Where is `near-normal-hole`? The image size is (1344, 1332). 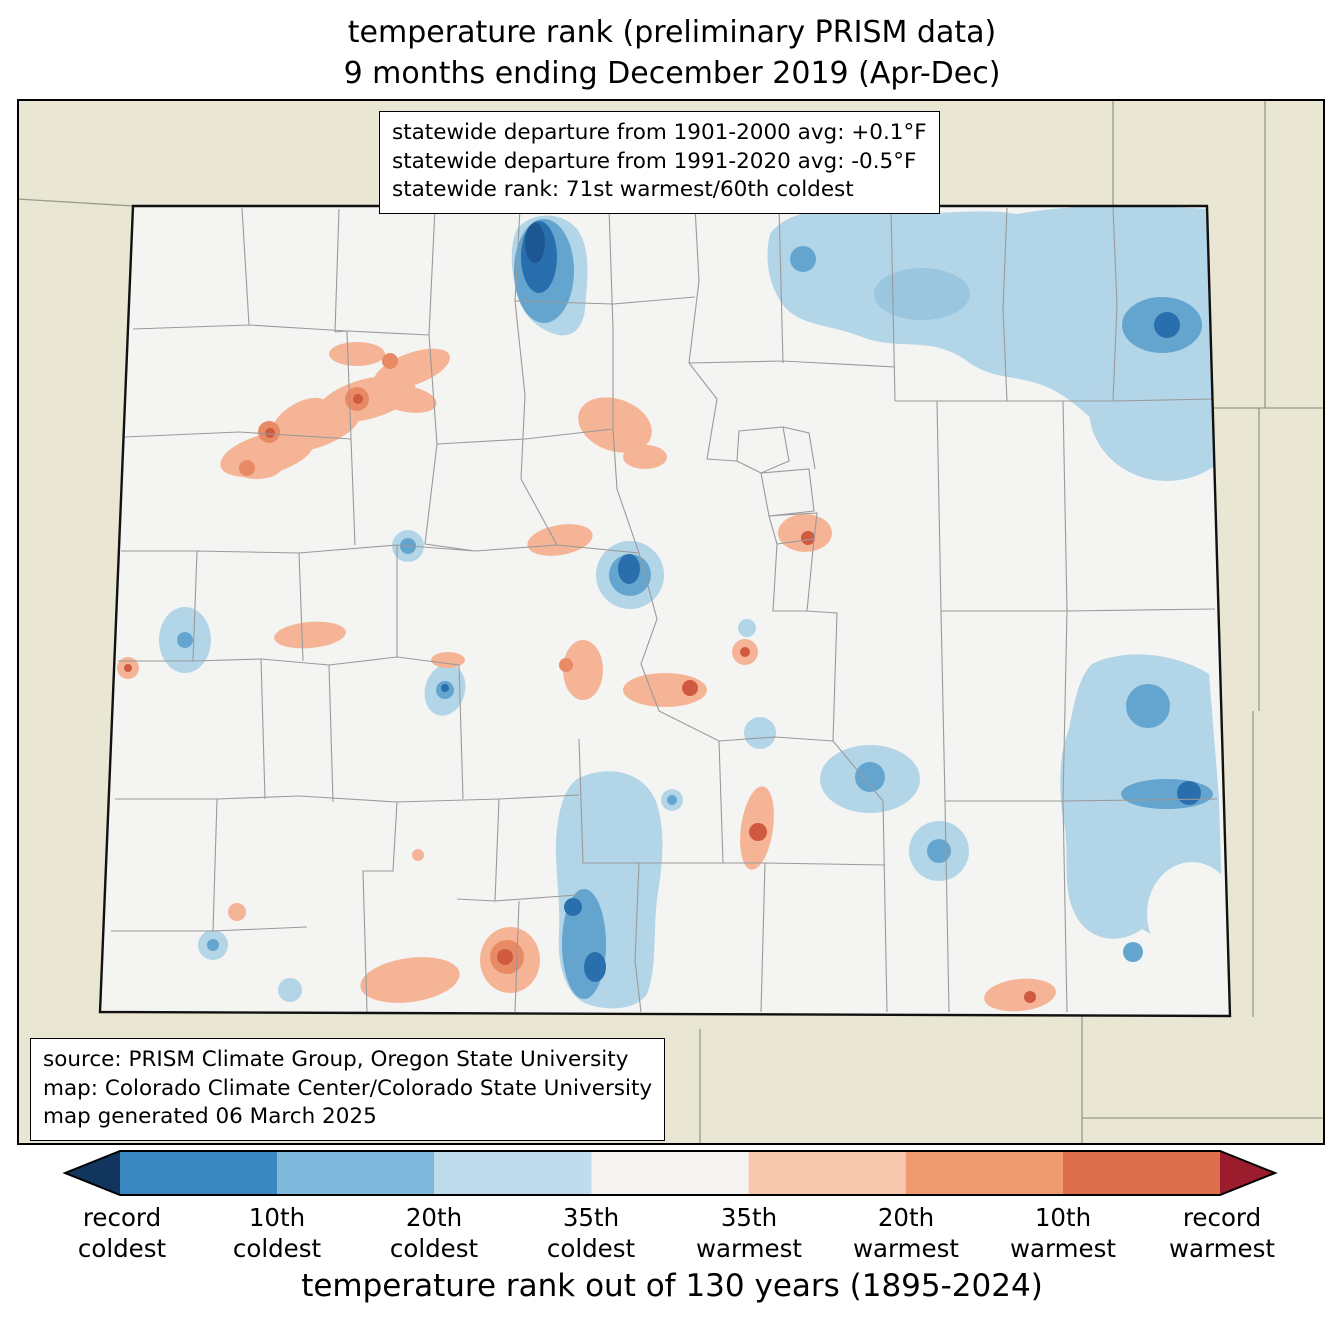
near-normal-hole is located at coordinates (1188, 914).